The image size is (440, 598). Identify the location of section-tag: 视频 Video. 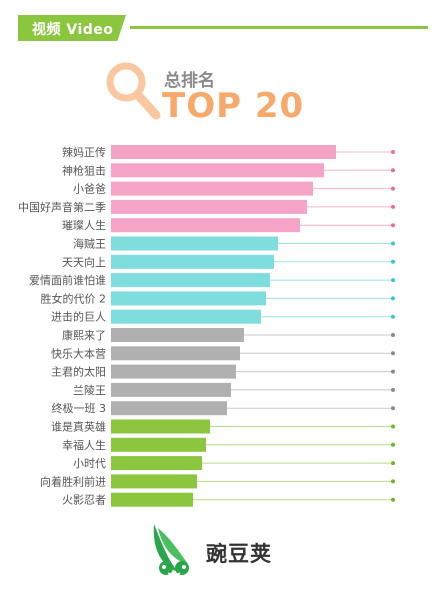
(72, 28).